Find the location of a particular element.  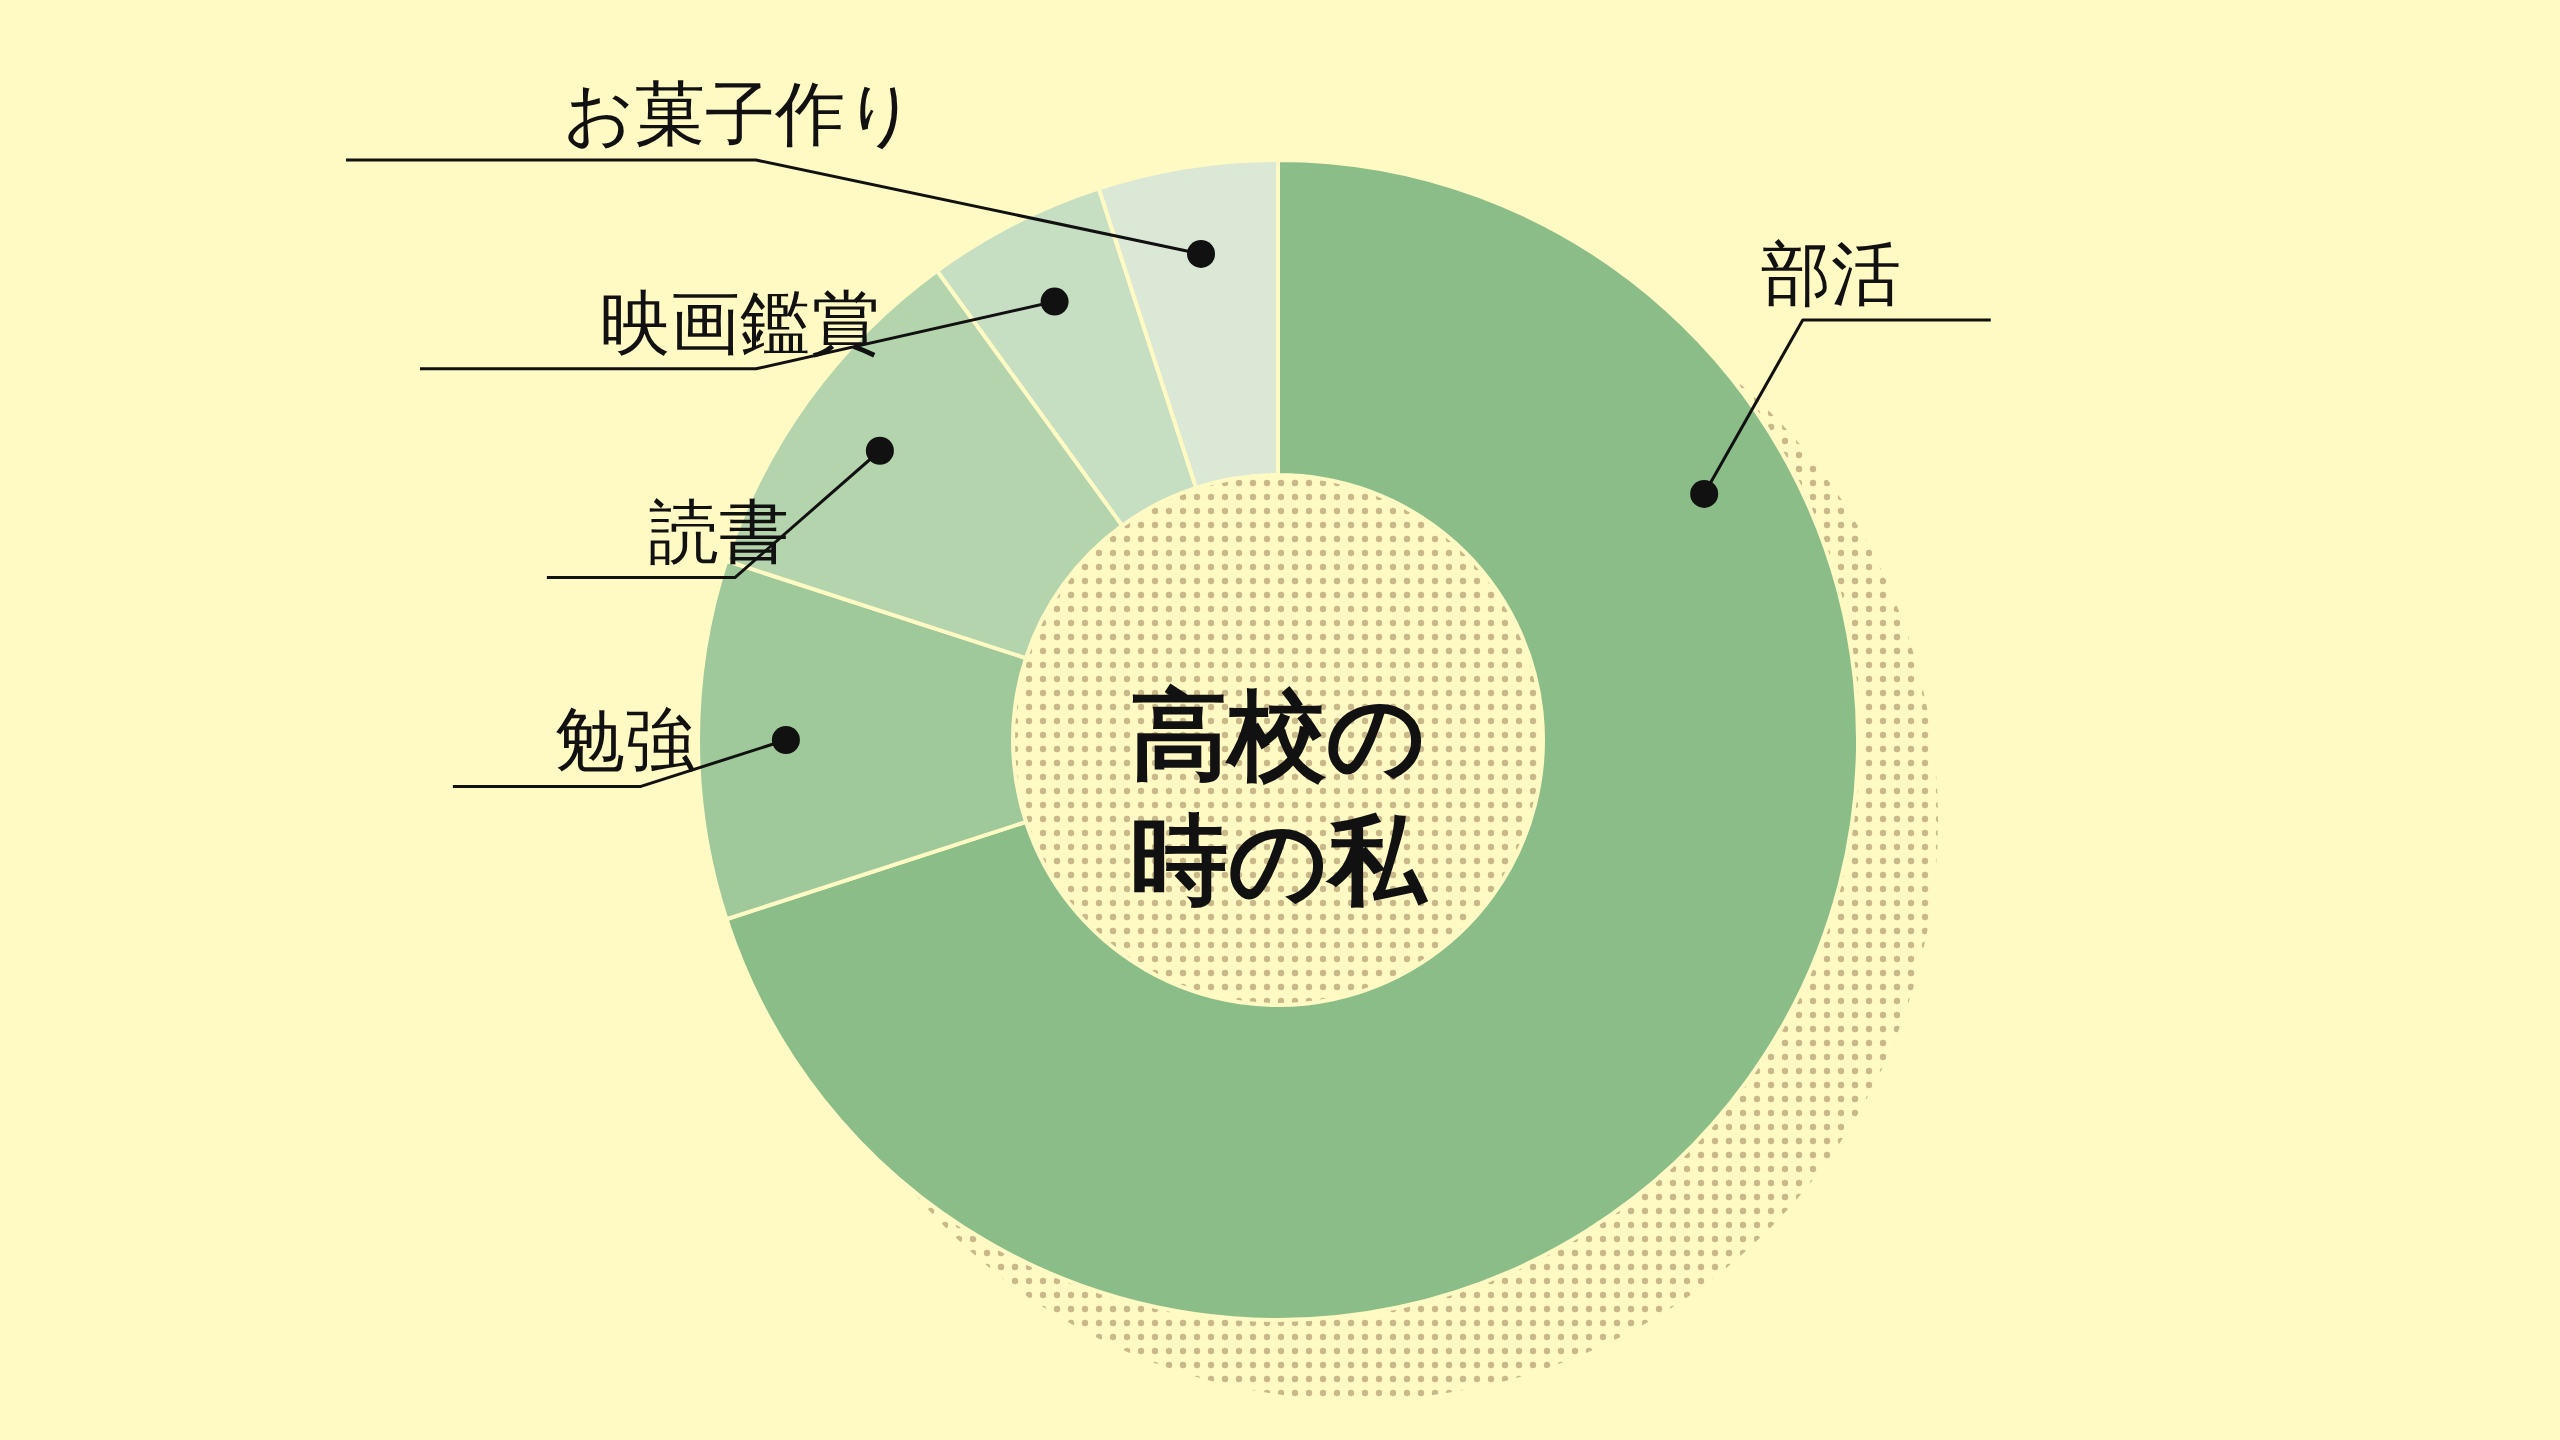

slice-label: 部活 is located at coordinates (1830, 273).